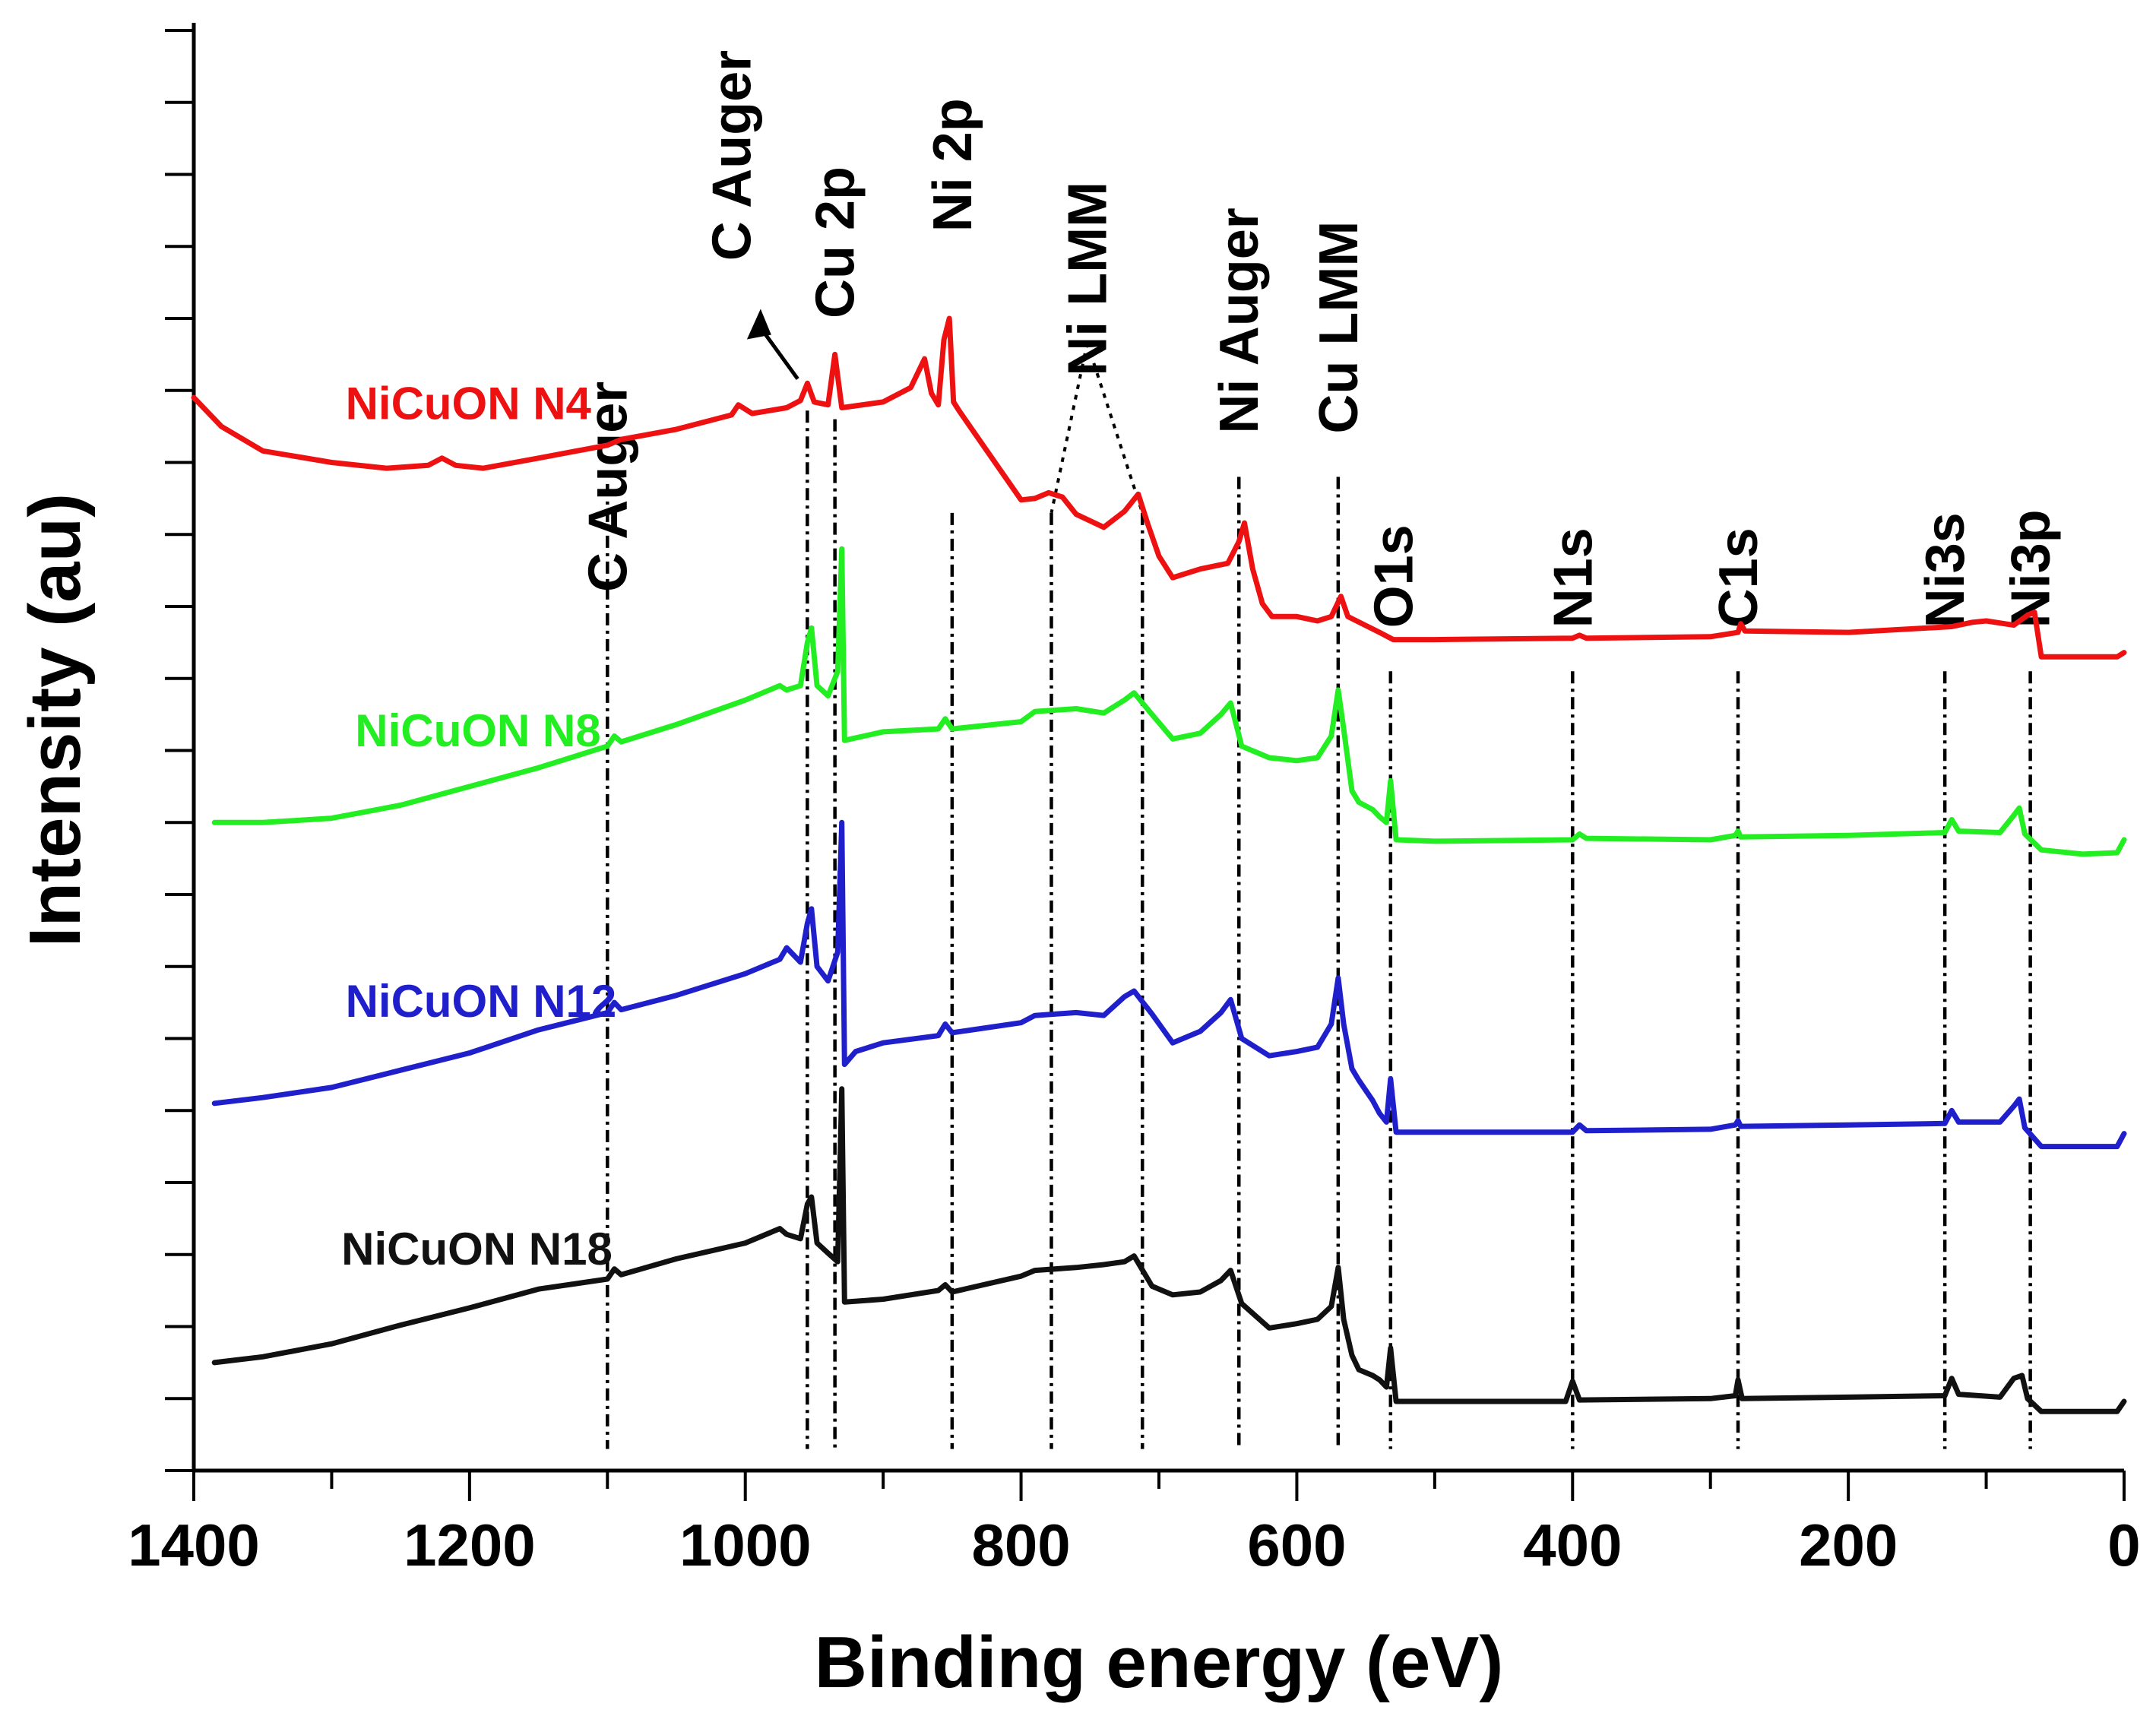  I want to click on peak-marker-label: C1s, so click(1738, 577).